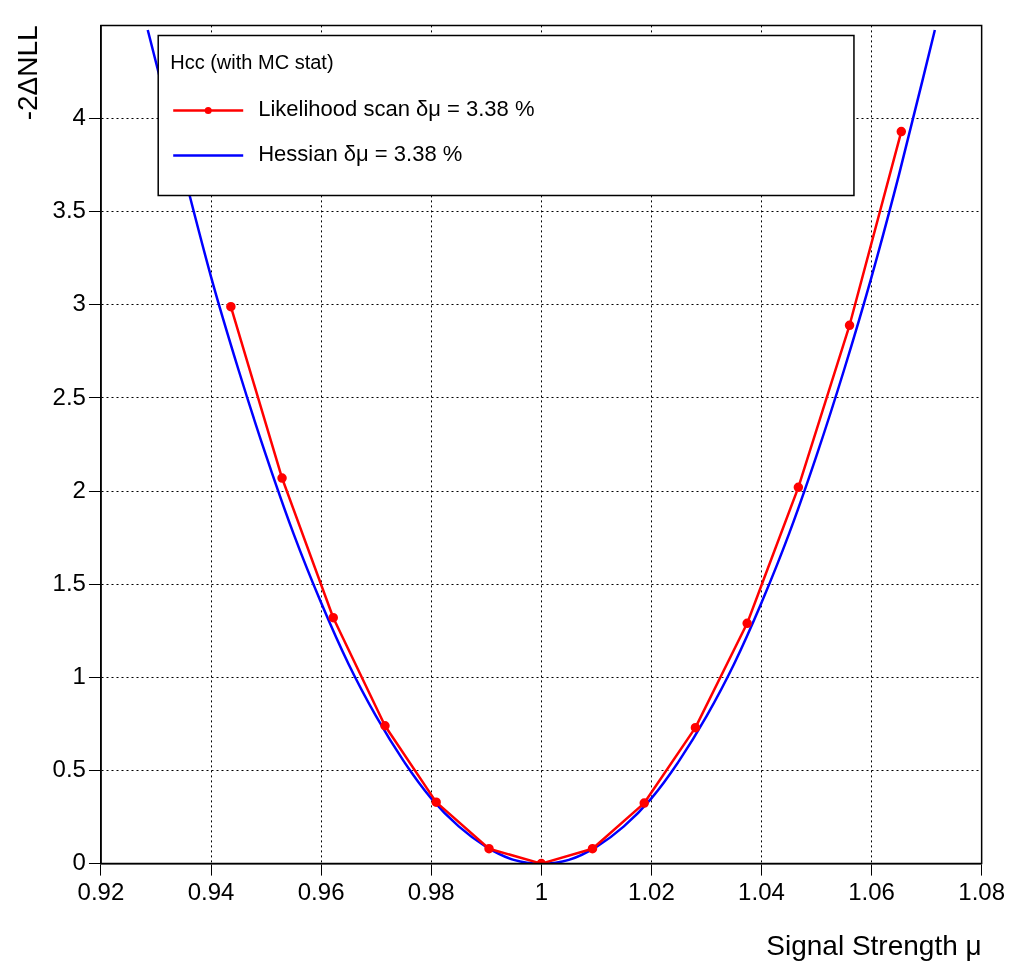 Image resolution: width=1016 pixels, height=977 pixels. What do you see at coordinates (27, 73) in the screenshot?
I see `y-axis-title: -2ΔNLL` at bounding box center [27, 73].